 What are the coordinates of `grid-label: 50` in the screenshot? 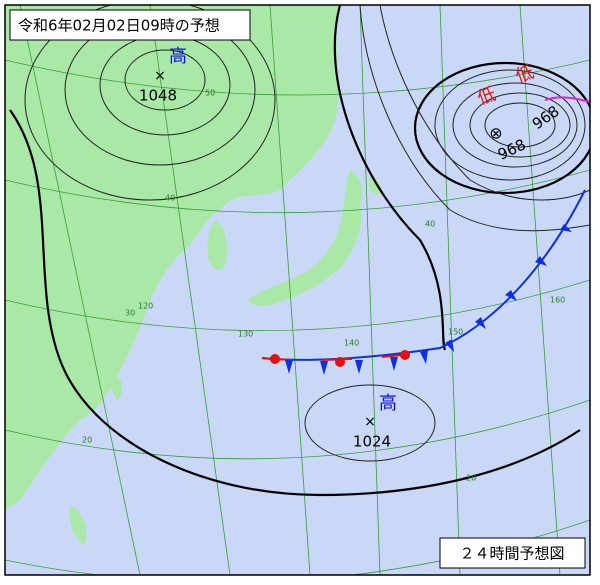 It's located at (210, 93).